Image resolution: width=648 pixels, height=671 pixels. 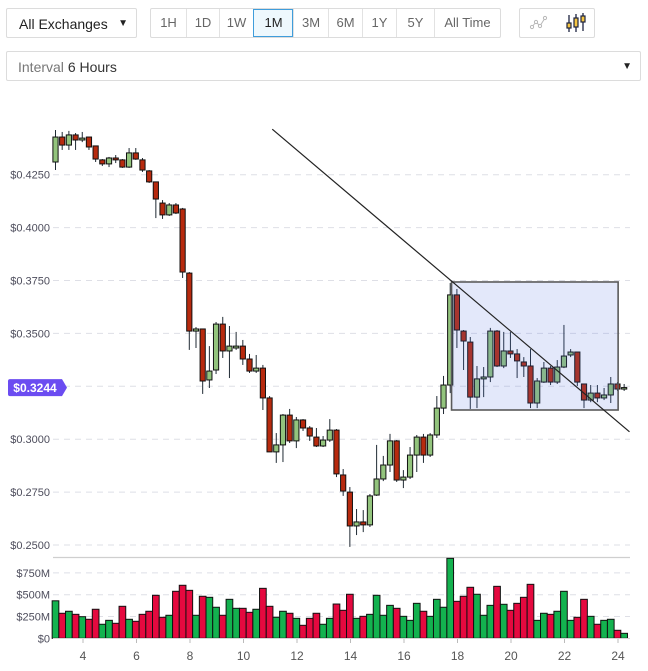 I want to click on range-button-1w: 1W, so click(x=236, y=23).